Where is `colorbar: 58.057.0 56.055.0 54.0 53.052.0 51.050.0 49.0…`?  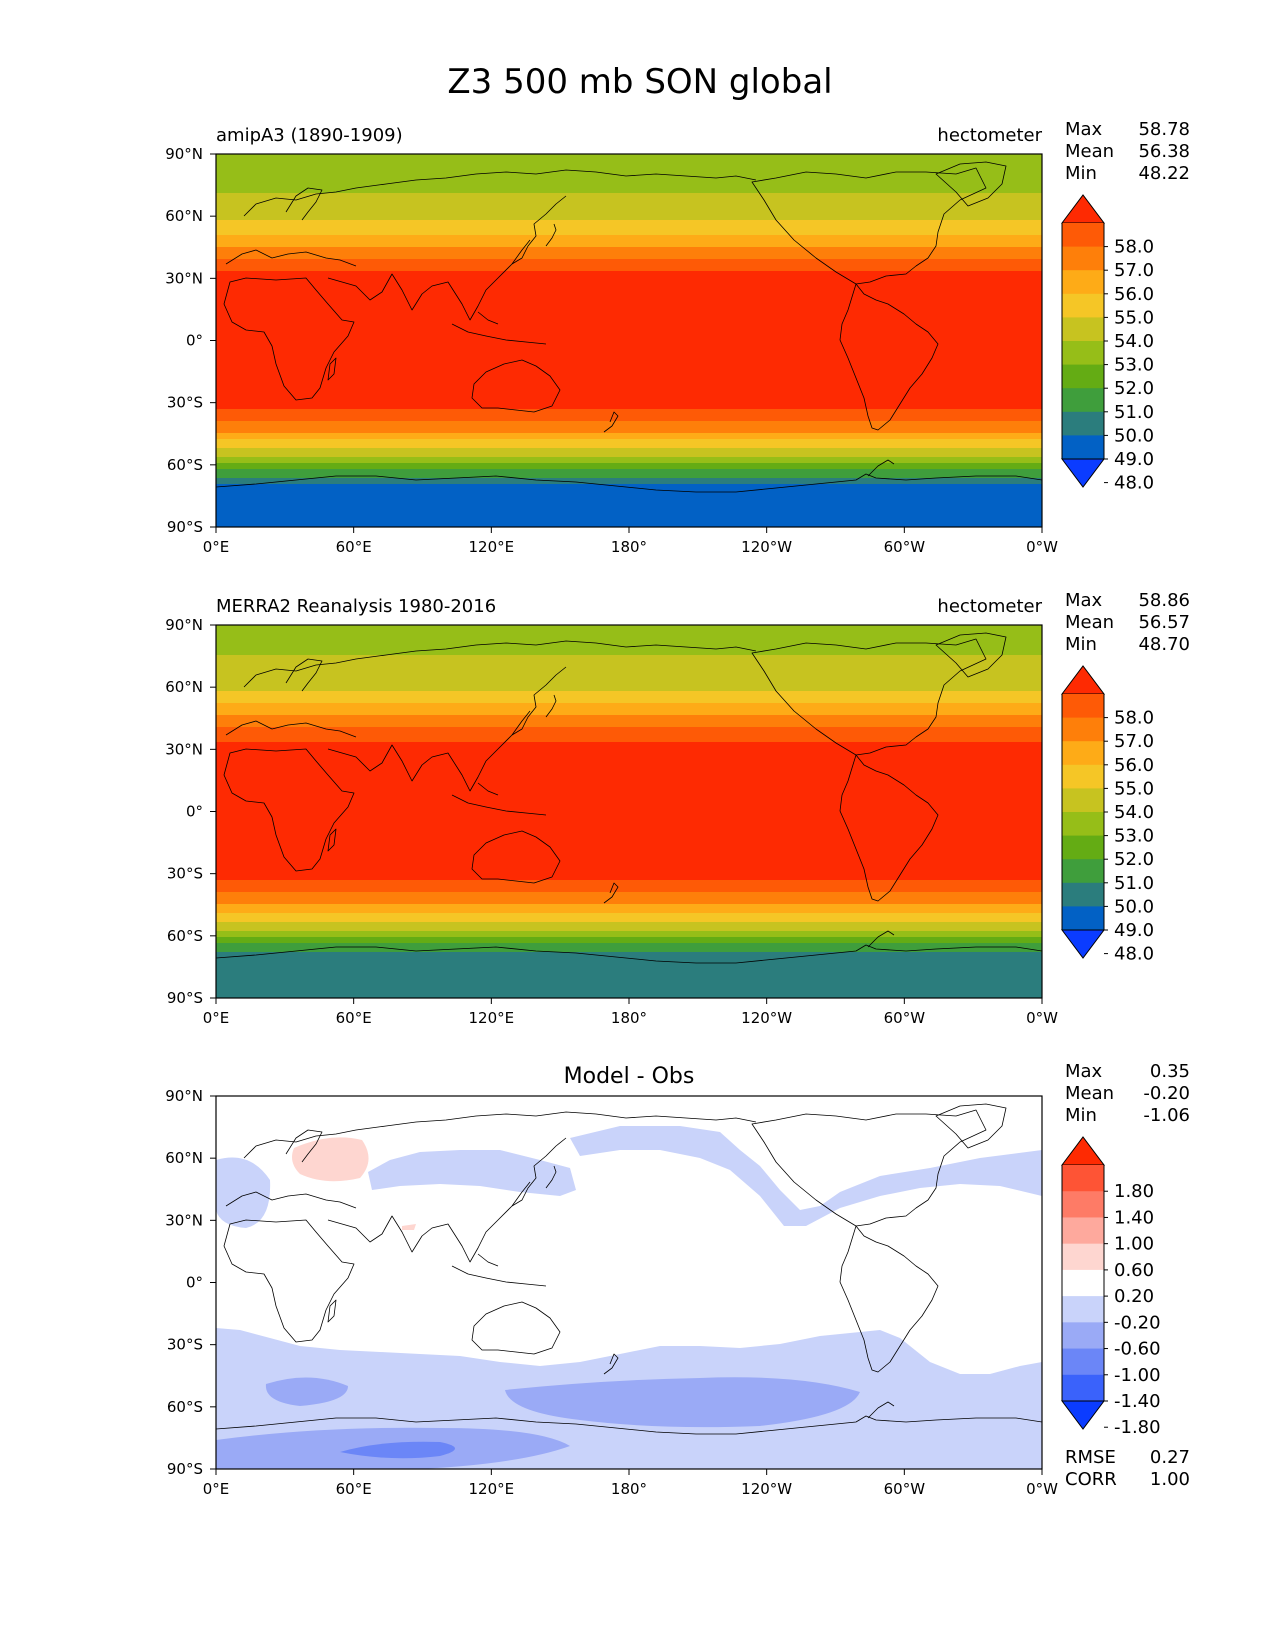
colorbar: 58.057.0 56.055.0 54.0 53.052.0 51.050.0 49.0… is located at coordinates (1107, 815).